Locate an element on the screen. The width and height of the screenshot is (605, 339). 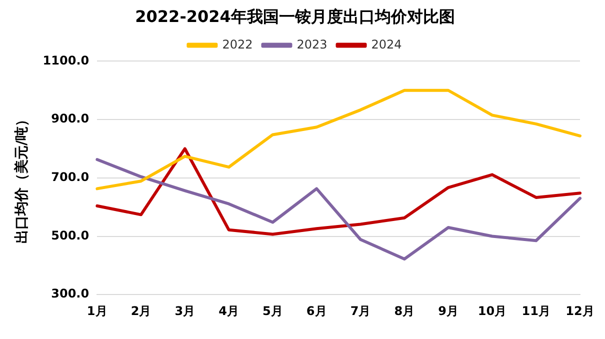
legend-label: 2022 is located at coordinates (237, 44).